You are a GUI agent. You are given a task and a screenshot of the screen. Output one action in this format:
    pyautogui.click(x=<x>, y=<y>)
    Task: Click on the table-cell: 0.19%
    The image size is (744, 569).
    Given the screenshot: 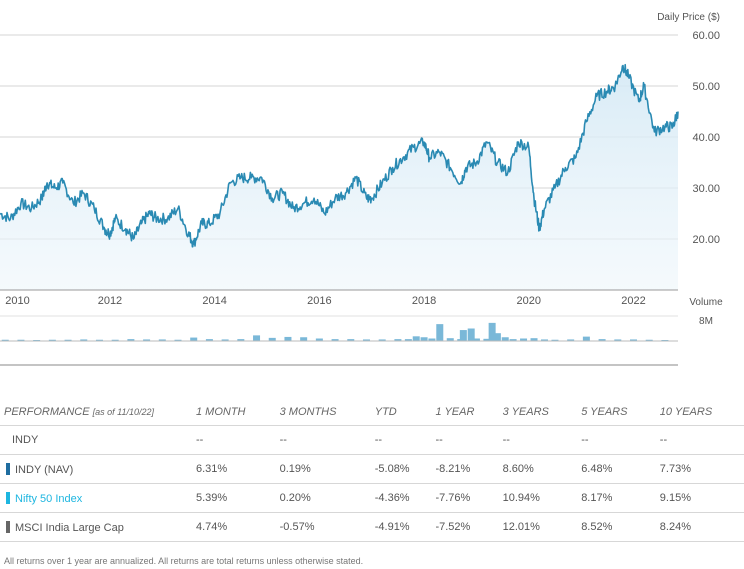 What is the action you would take?
    pyautogui.click(x=323, y=469)
    